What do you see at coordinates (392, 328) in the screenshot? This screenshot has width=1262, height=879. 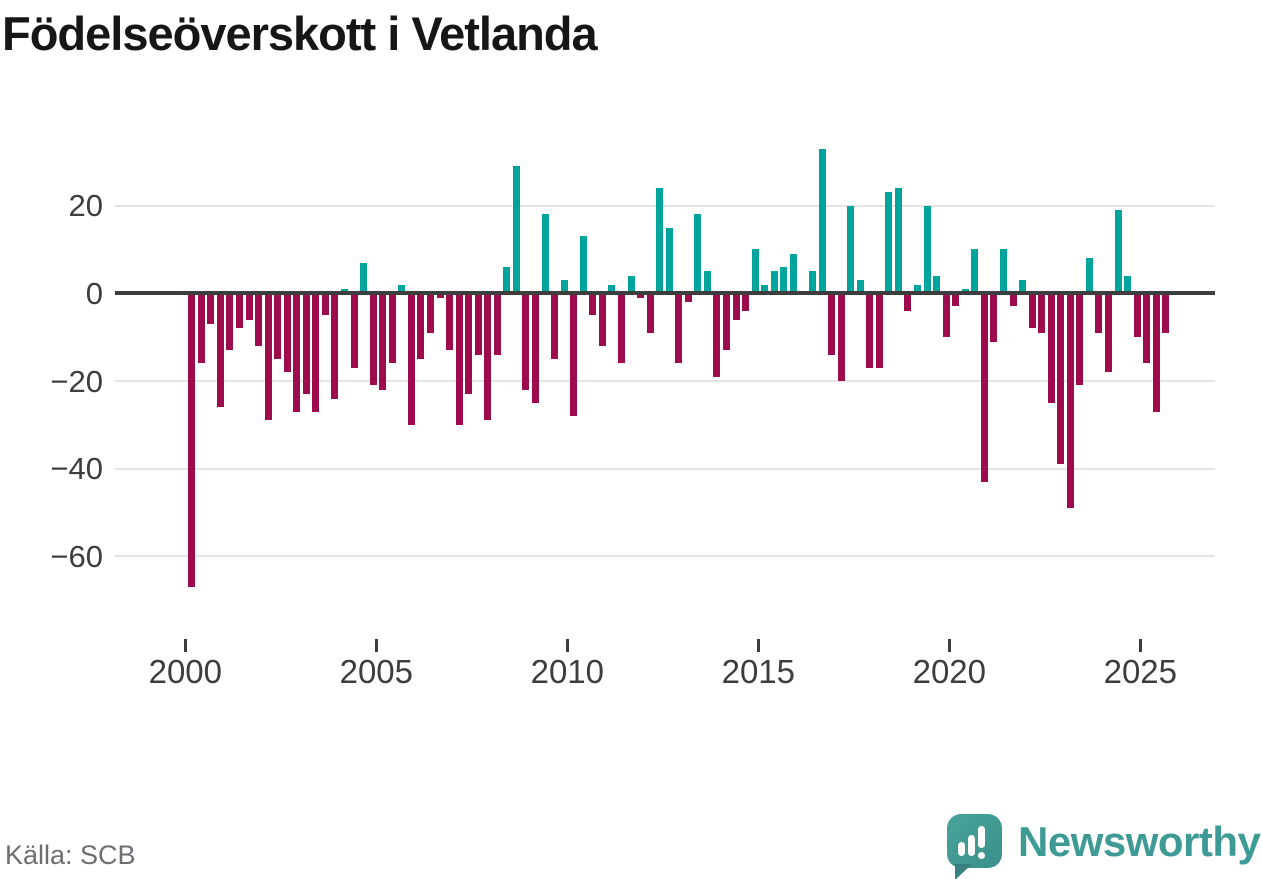 I see `bar-2005-Q2` at bounding box center [392, 328].